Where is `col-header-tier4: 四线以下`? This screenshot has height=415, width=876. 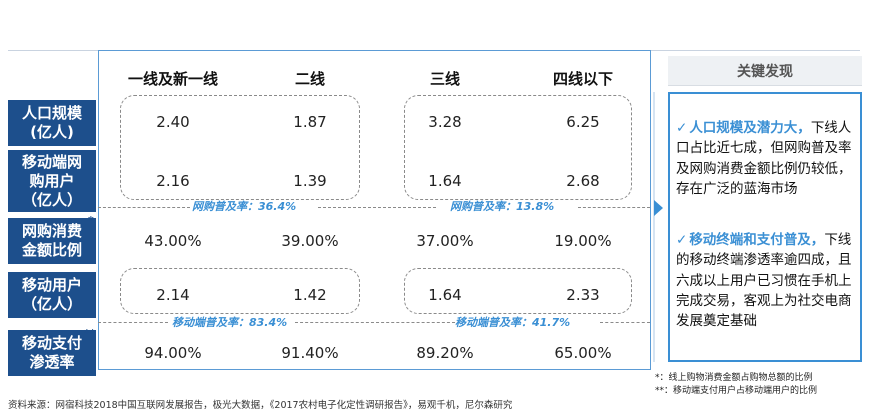 col-header-tier4: 四线以下 is located at coordinates (582, 79).